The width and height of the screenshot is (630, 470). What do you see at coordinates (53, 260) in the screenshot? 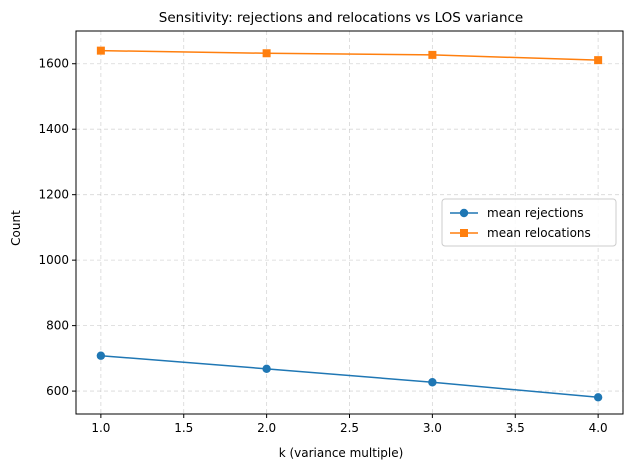
I see `y-tick-label: 1000` at bounding box center [53, 260].